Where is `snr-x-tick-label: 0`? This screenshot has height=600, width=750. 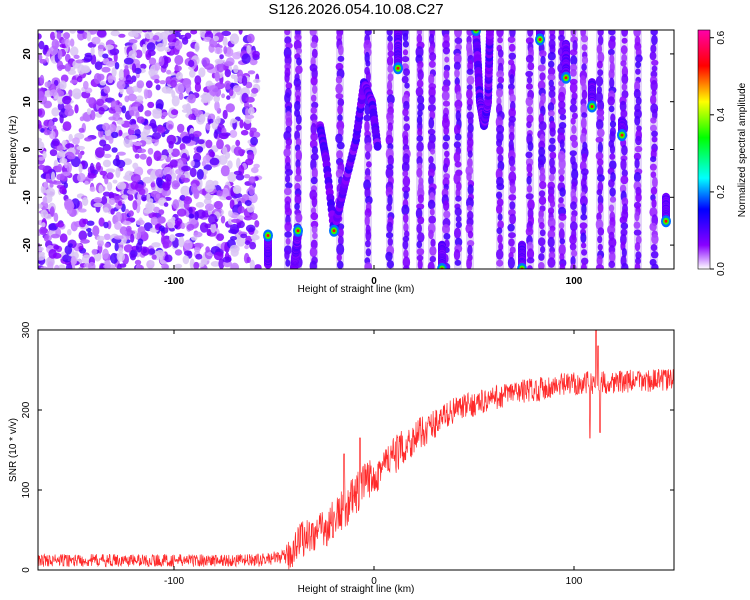
snr-x-tick-label: 0 is located at coordinates (374, 581).